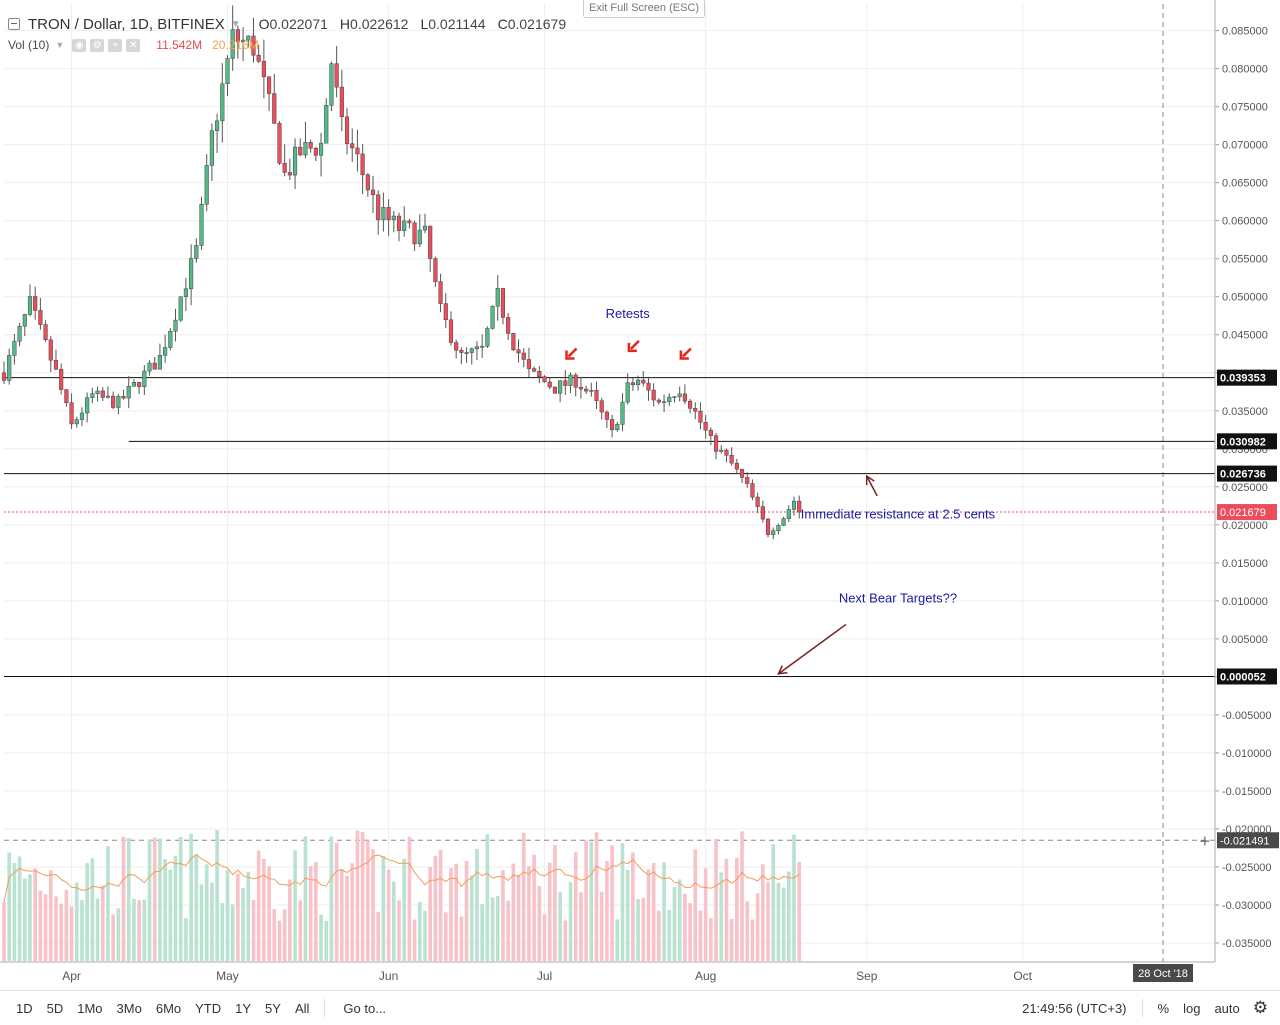 Image resolution: width=1280 pixels, height=1025 pixels. What do you see at coordinates (129, 1008) in the screenshot?
I see `range-button-3mo: 3Mo` at bounding box center [129, 1008].